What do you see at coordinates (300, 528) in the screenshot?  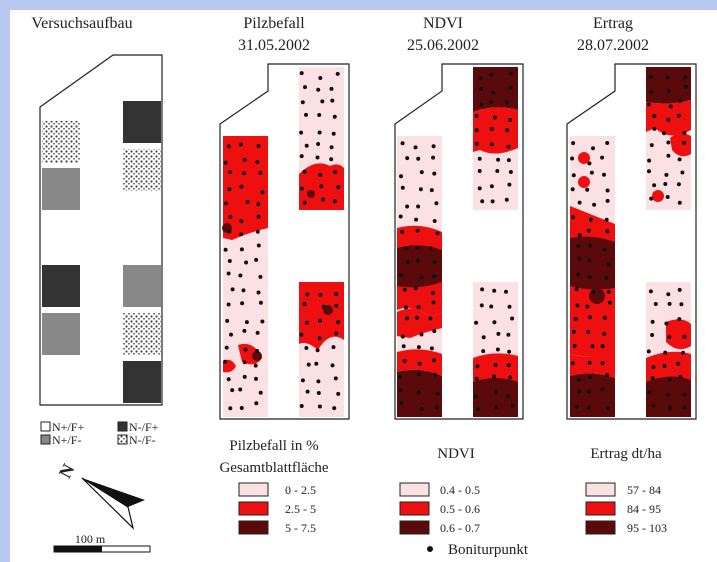 I see `legend-class: 5 - 7.5` at bounding box center [300, 528].